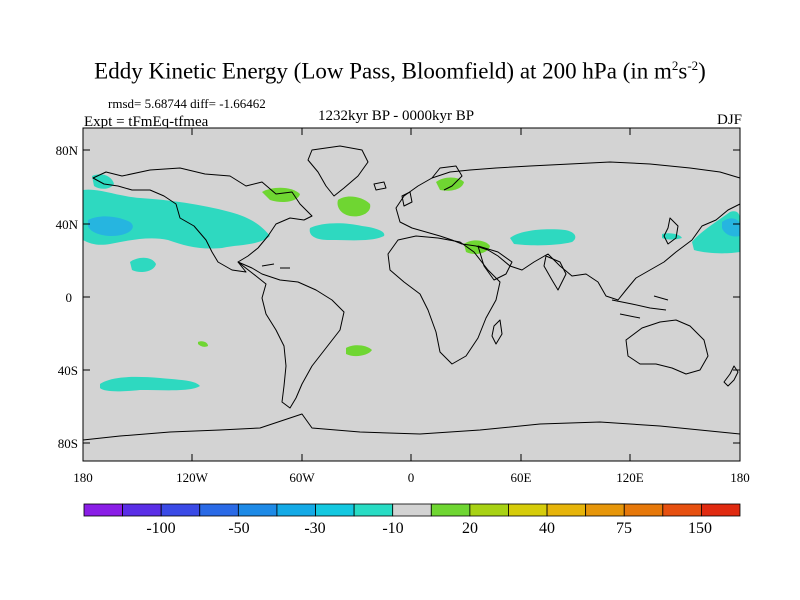 This screenshot has width=800, height=600. Describe the element at coordinates (347, 232) in the screenshot. I see `anomaly-patch-atlantic` at that location.